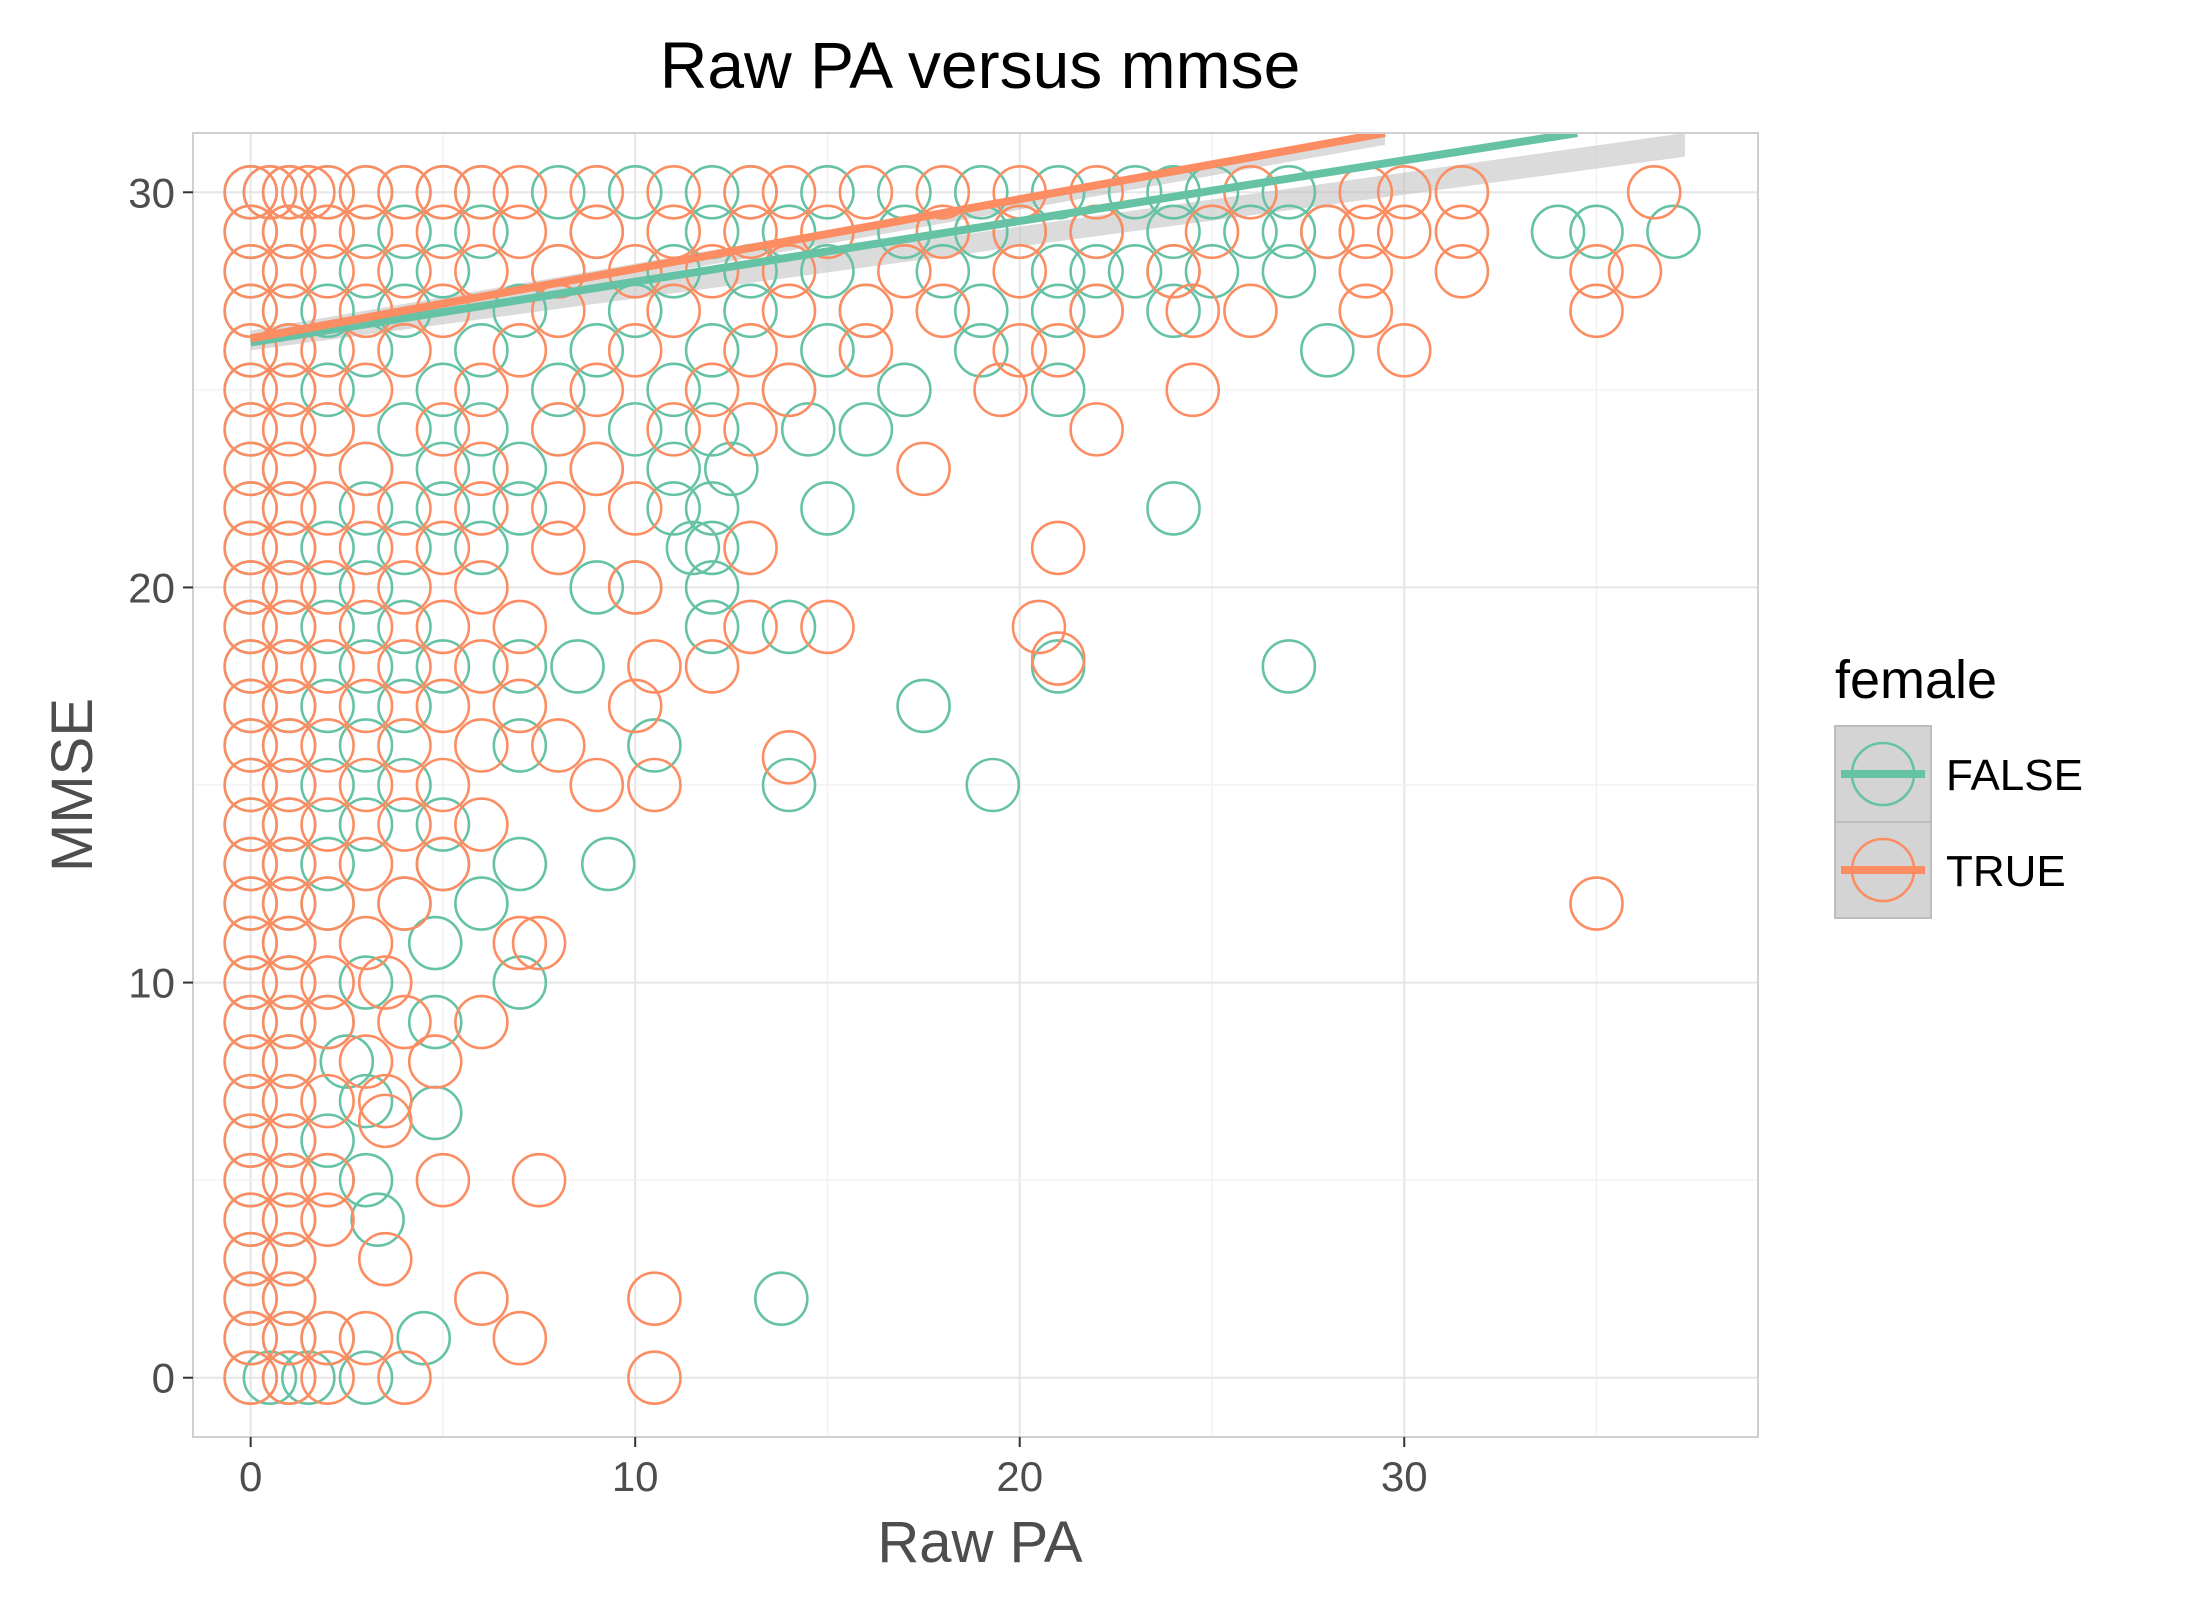  I want to click on y-tick-label: 0, so click(163, 1378).